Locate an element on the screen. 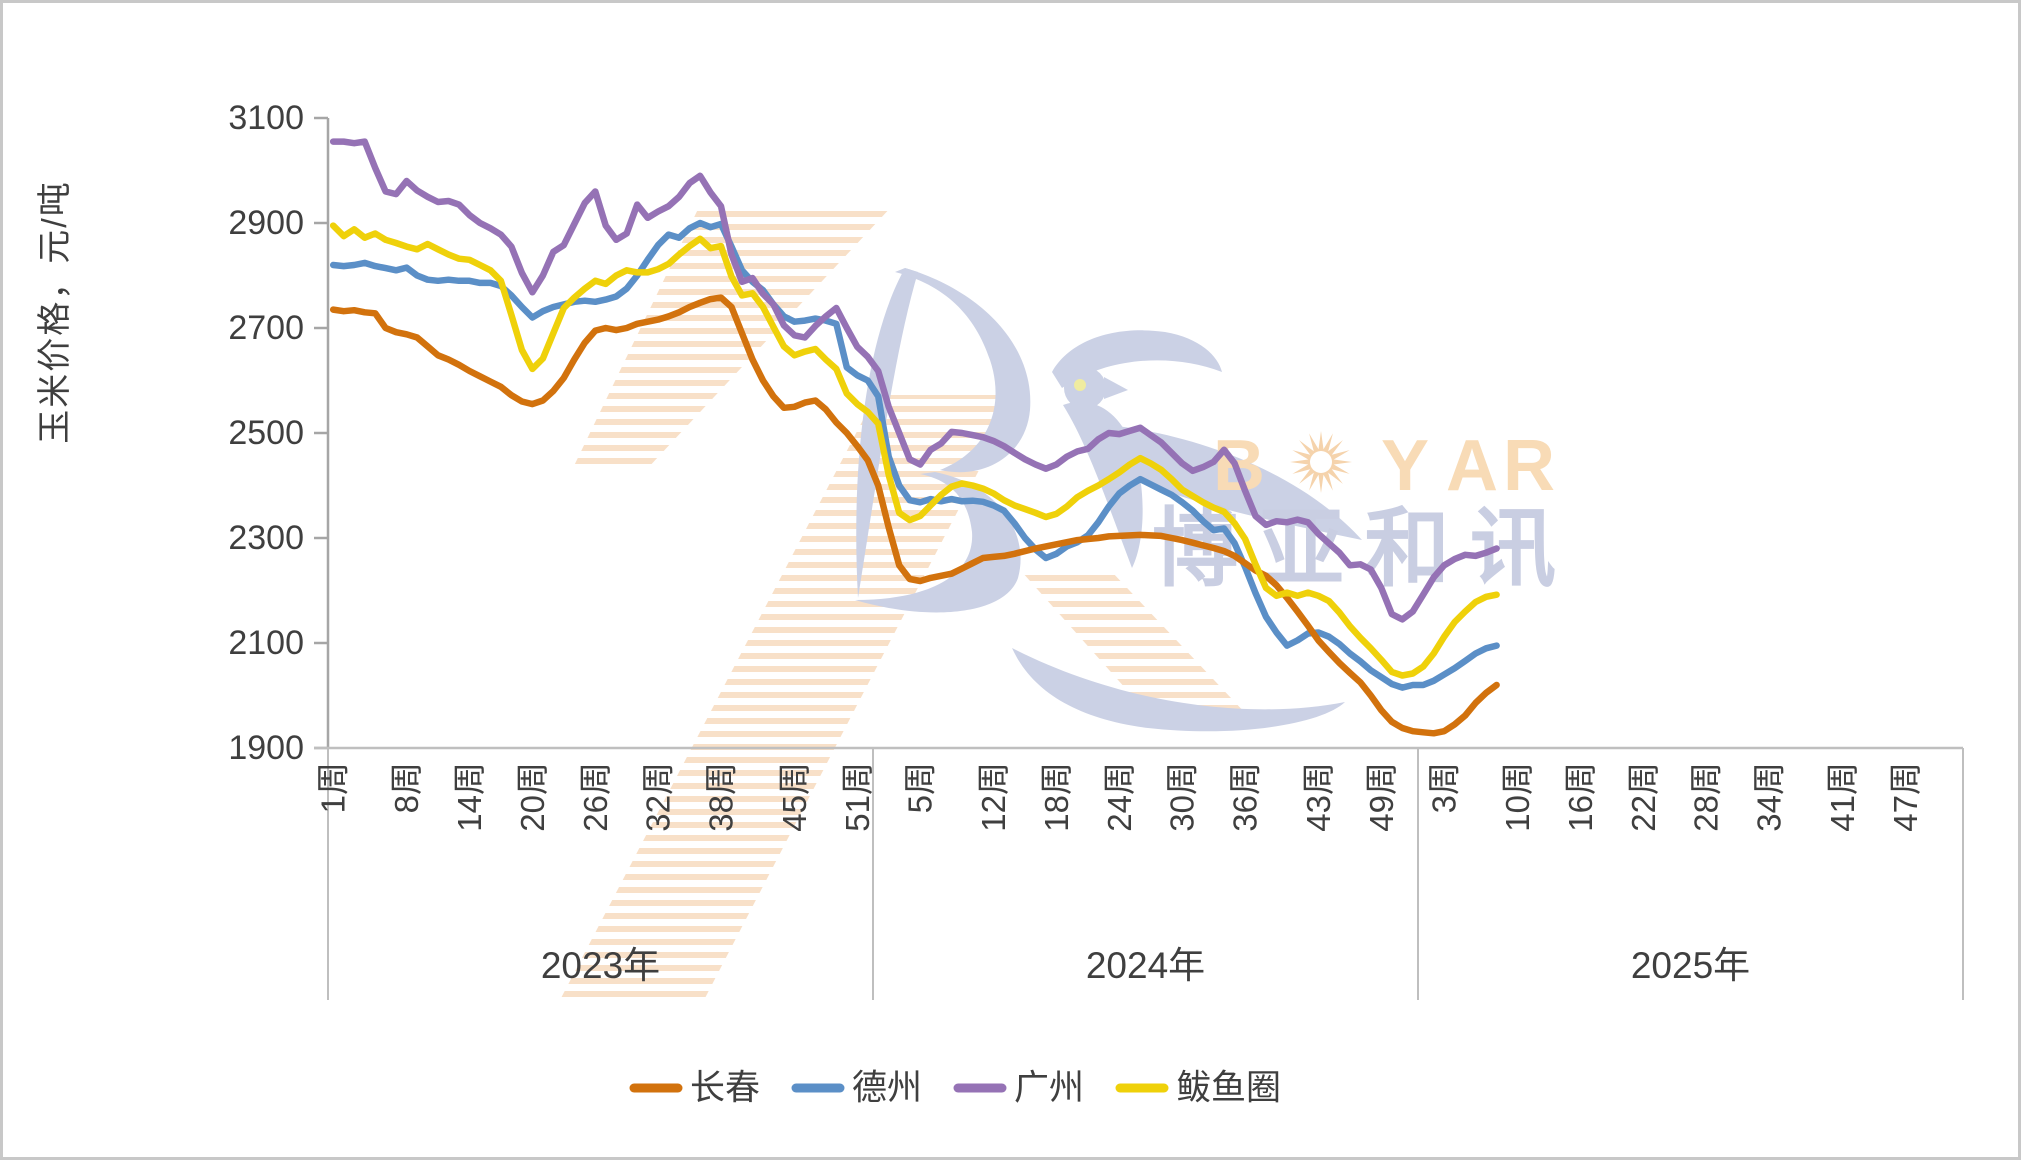 The image size is (2021, 1165). week-tick-label: 24周 is located at coordinates (1119, 797).